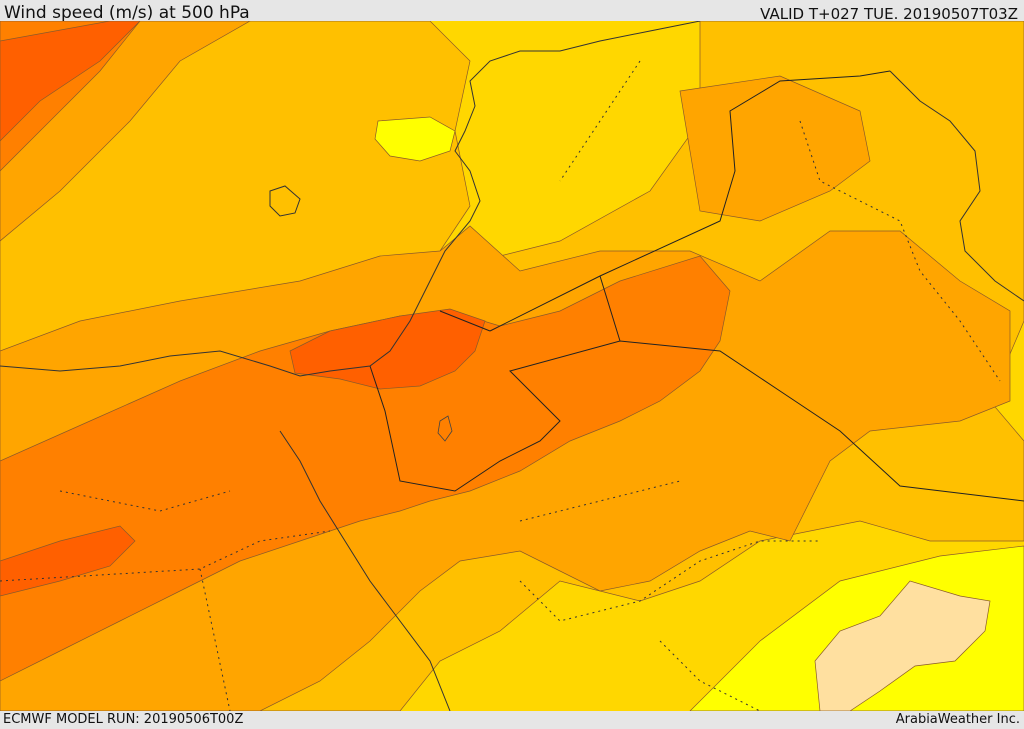 This screenshot has height=729, width=1024. I want to click on coastline-gulf, so click(956, 186).